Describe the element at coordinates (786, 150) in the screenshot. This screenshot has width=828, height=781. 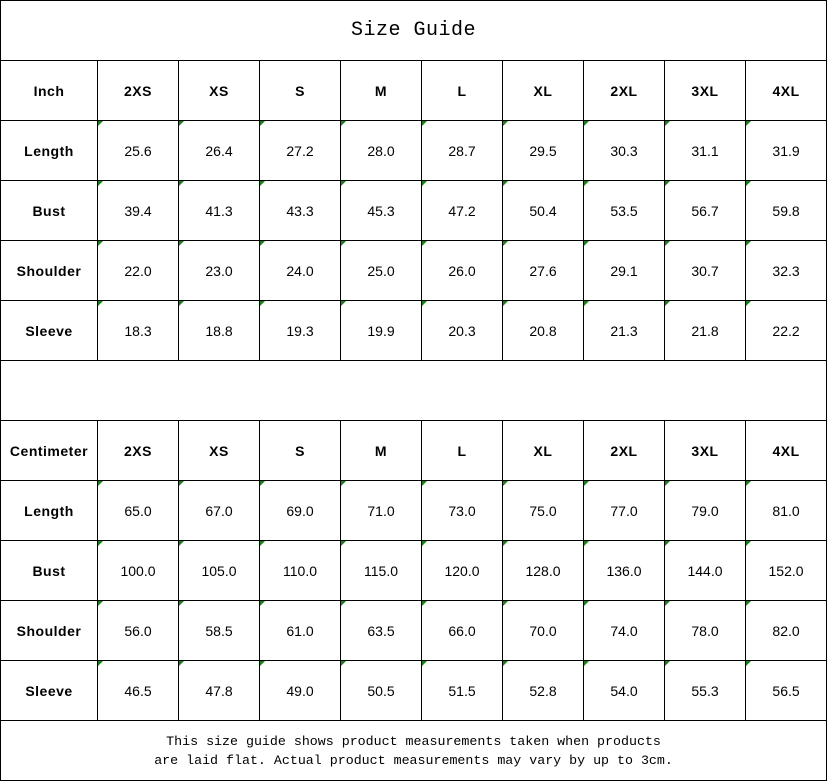
I see `measurement-cell: 31.9` at that location.